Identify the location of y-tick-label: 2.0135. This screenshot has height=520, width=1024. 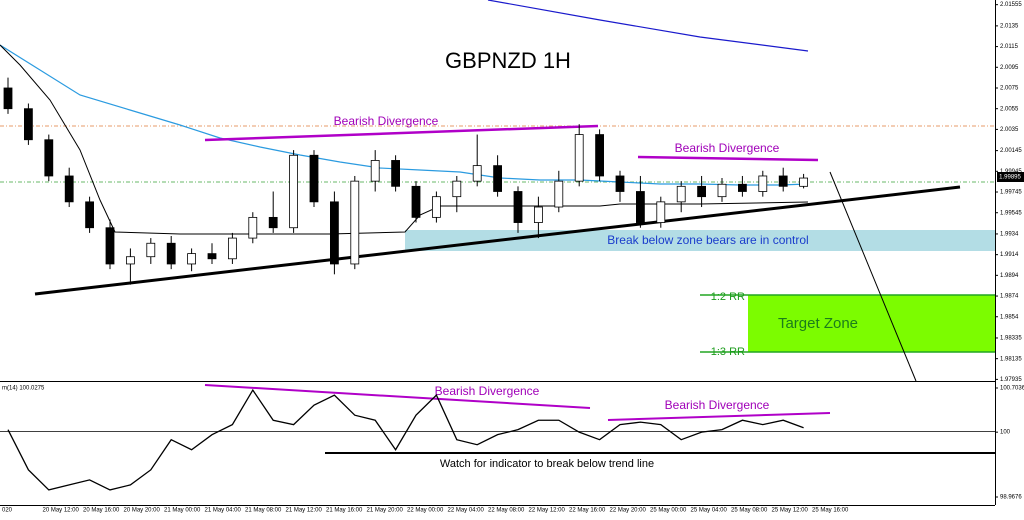
(1009, 26).